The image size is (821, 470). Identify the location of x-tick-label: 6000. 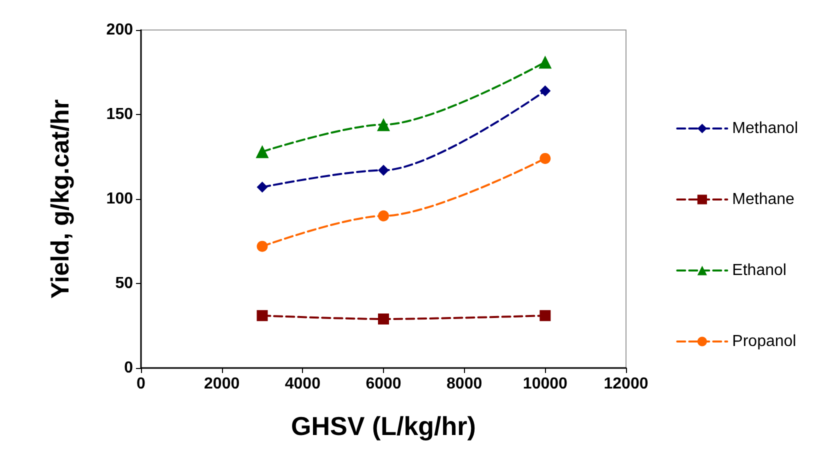
(384, 384).